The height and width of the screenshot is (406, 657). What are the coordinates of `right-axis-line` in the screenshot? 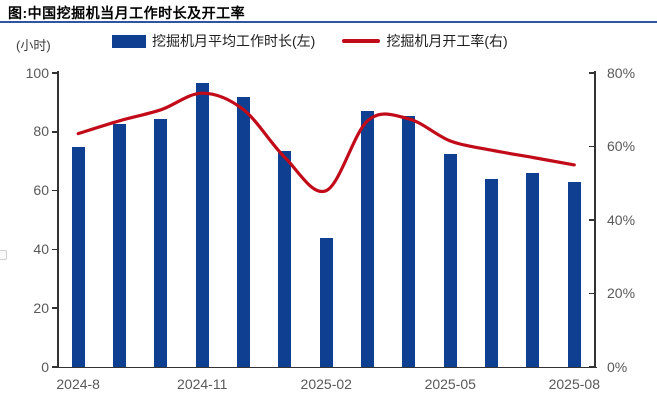 It's located at (595, 219).